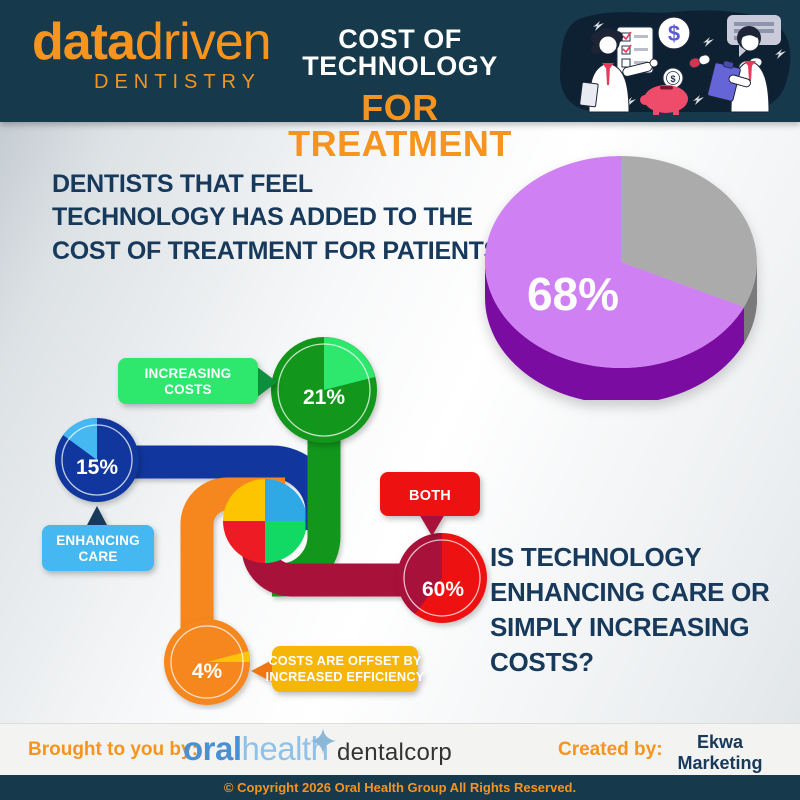 This screenshot has height=800, width=800. Describe the element at coordinates (573, 294) in the screenshot. I see `pie-data-label: 68%` at that location.